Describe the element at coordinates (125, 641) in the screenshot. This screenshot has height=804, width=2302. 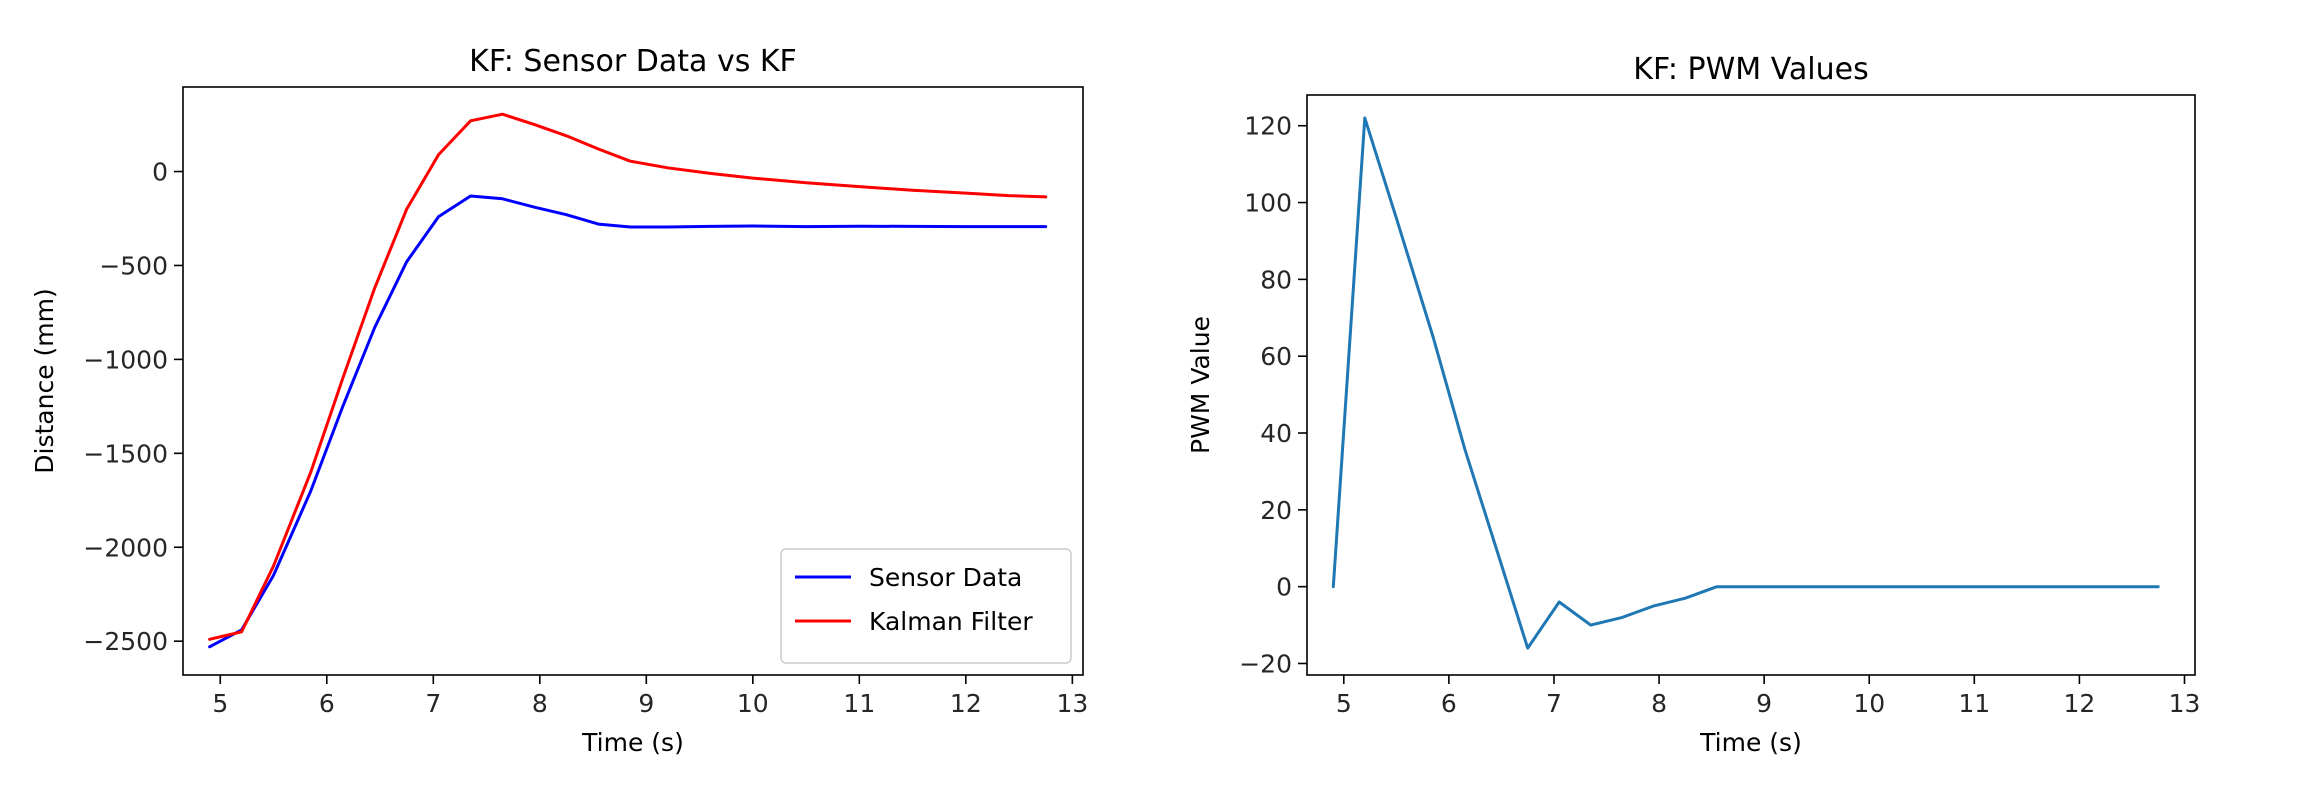
I see `y-tick-label: −2500` at that location.